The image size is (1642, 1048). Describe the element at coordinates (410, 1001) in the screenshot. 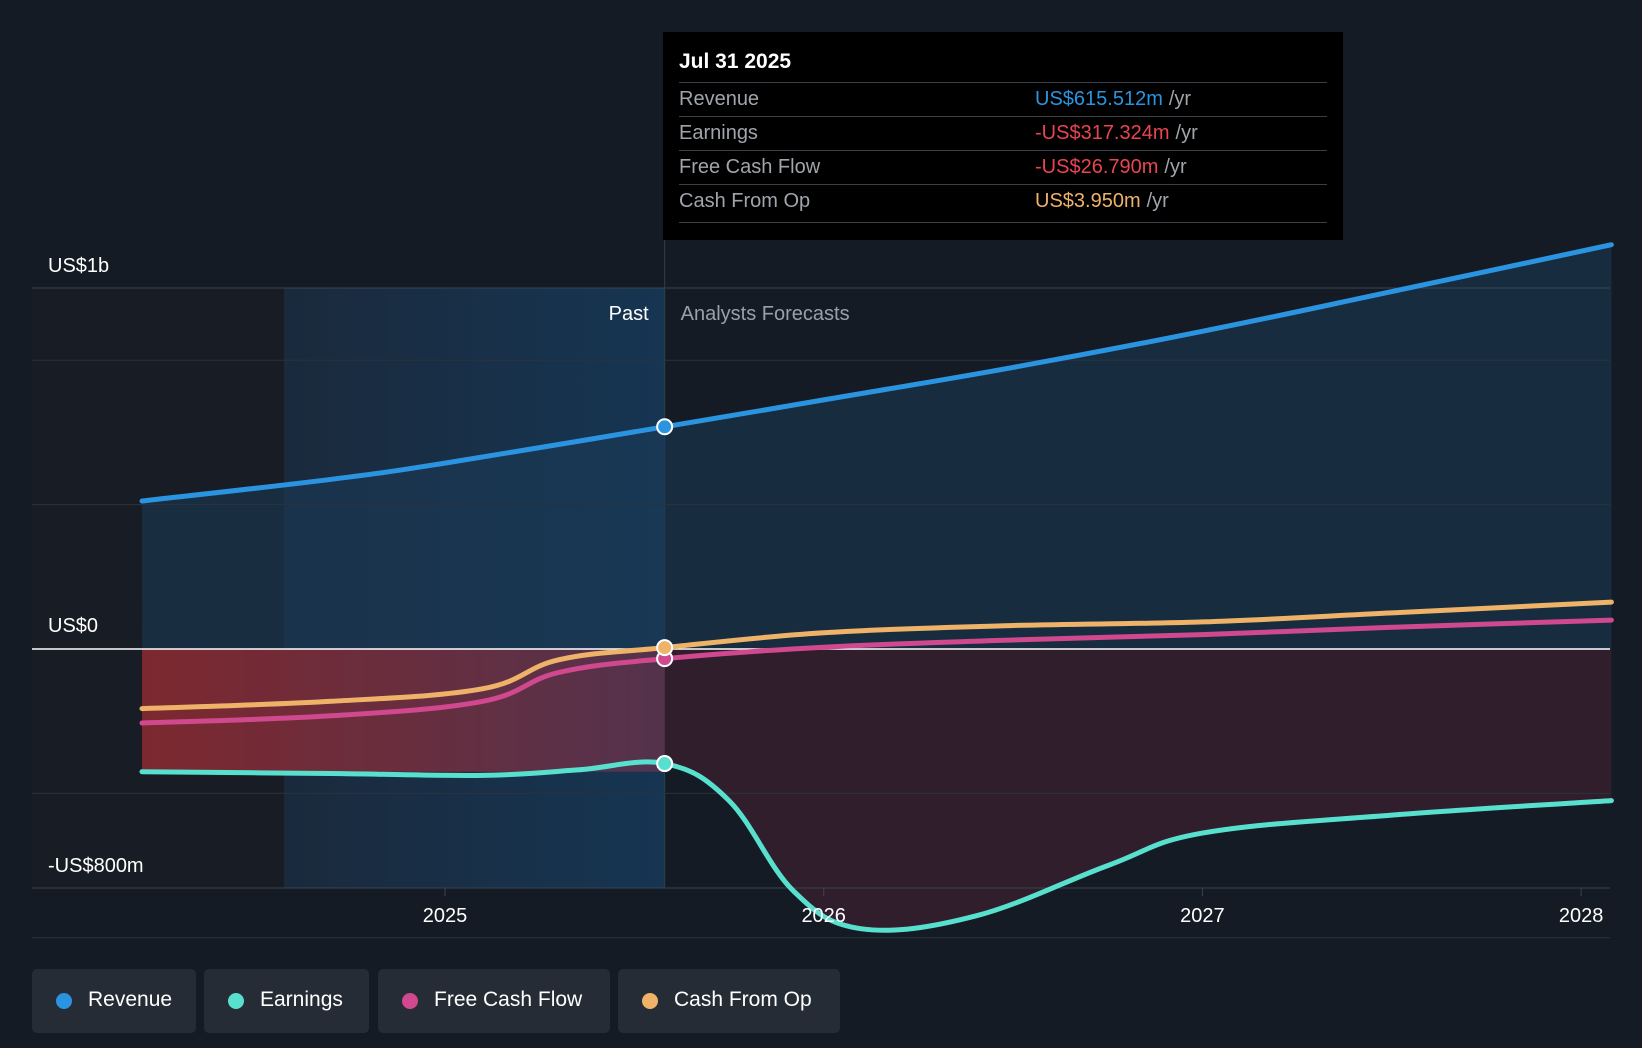

I see `free-cash-flow-dot-icon` at that location.